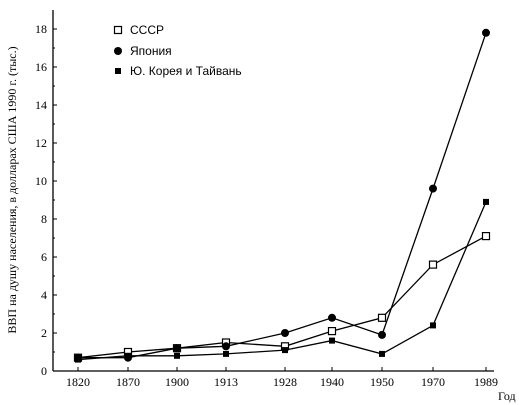 This screenshot has height=405, width=519. Describe the element at coordinates (78, 382) in the screenshot. I see `x-tick-label: 1820` at that location.